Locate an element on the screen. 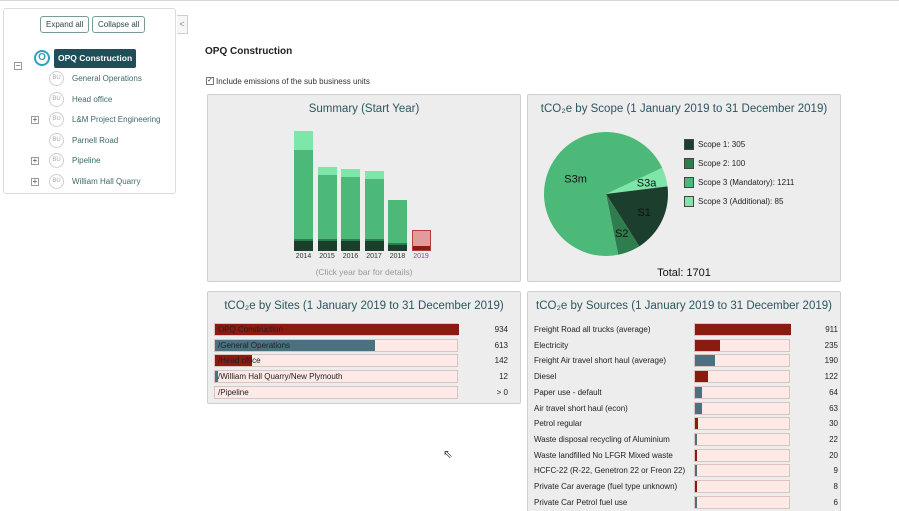 The height and width of the screenshot is (511, 899). scope-legend-text: Scope 1: 305 is located at coordinates (722, 144).